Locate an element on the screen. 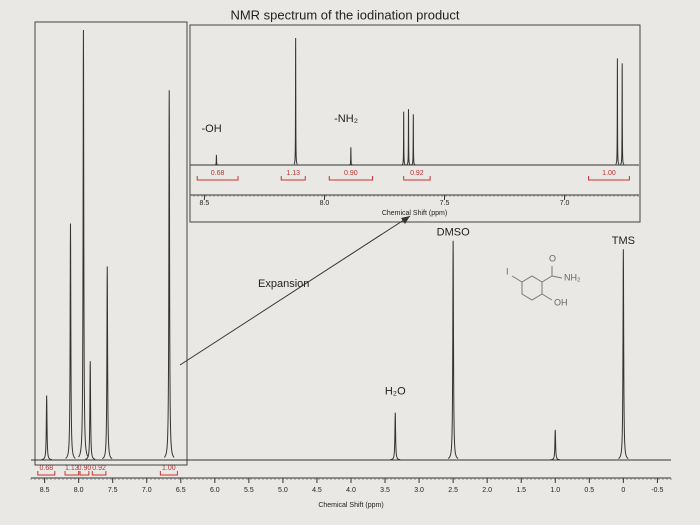 This screenshot has height=525, width=700. expansion-label: Expansion is located at coordinates (283, 284).